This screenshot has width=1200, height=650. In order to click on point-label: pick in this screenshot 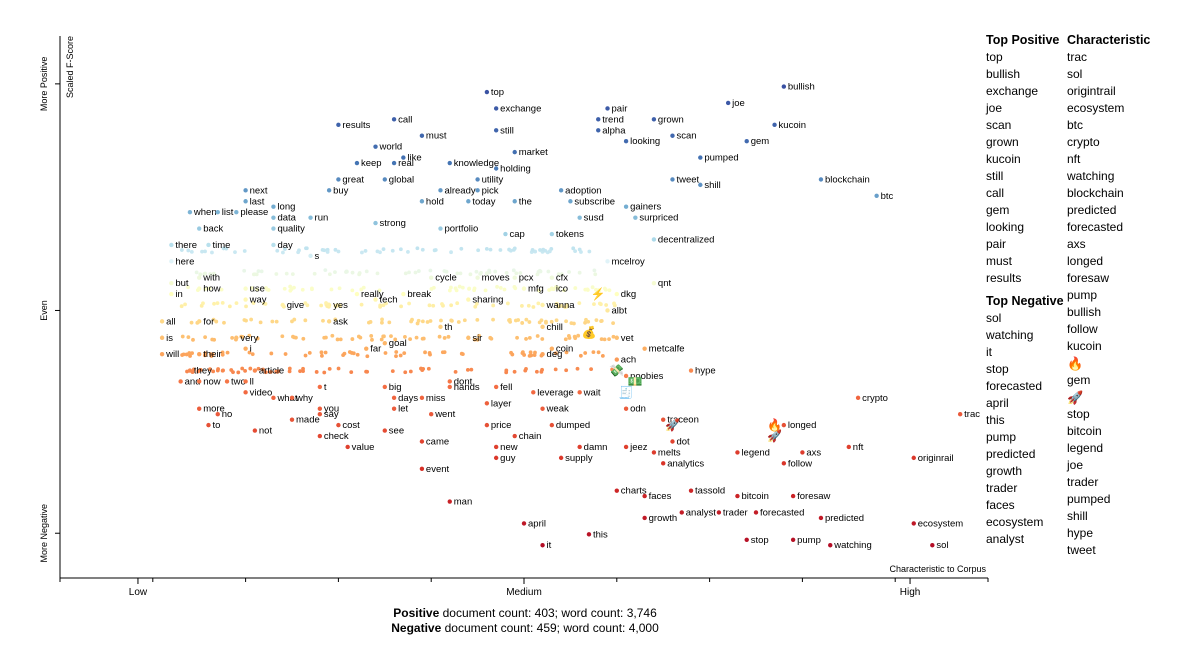, I will do `click(490, 190)`.